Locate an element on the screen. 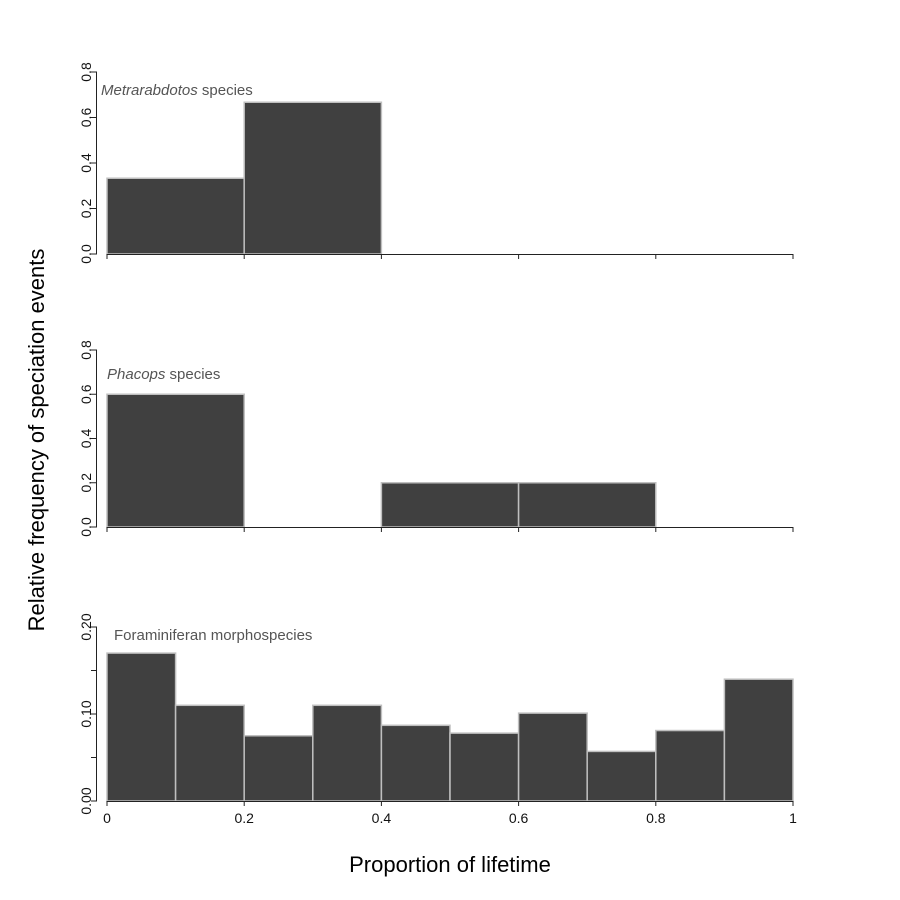 This screenshot has width=900, height=900. panel-title: Foraminiferan morphospecies is located at coordinates (213, 635).